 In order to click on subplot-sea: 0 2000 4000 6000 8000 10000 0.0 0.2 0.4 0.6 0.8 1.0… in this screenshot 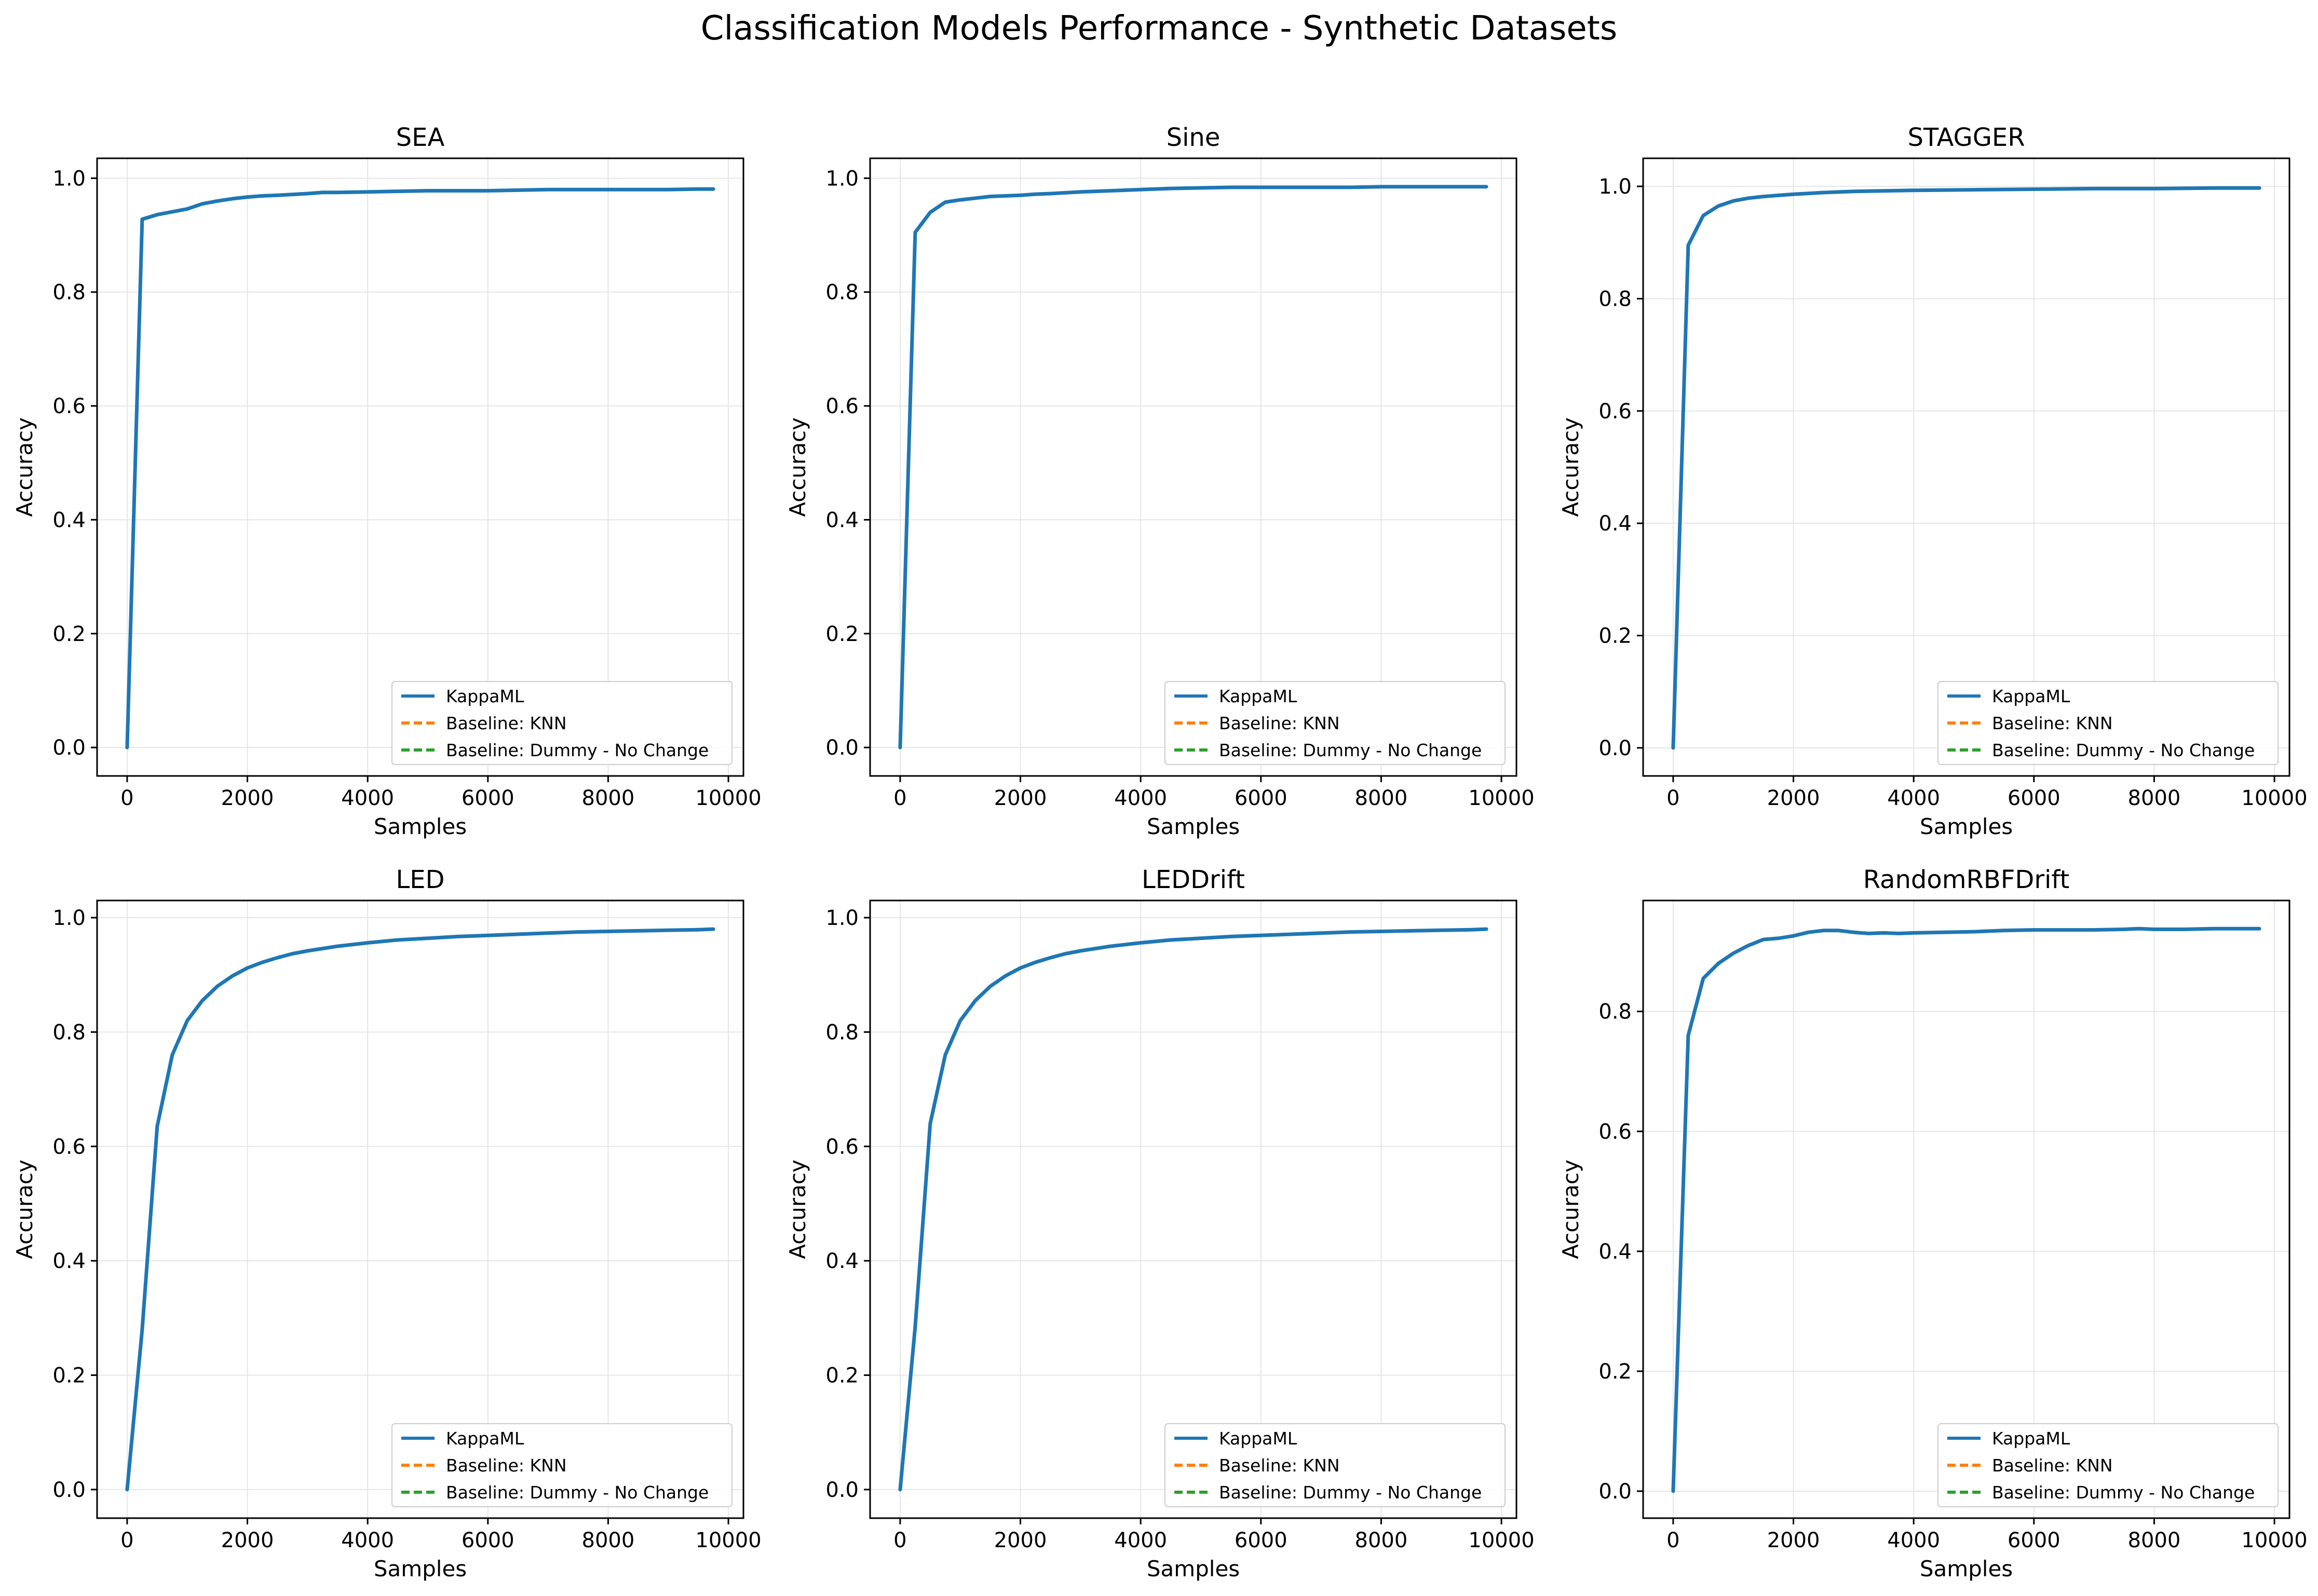, I will do `click(387, 481)`.